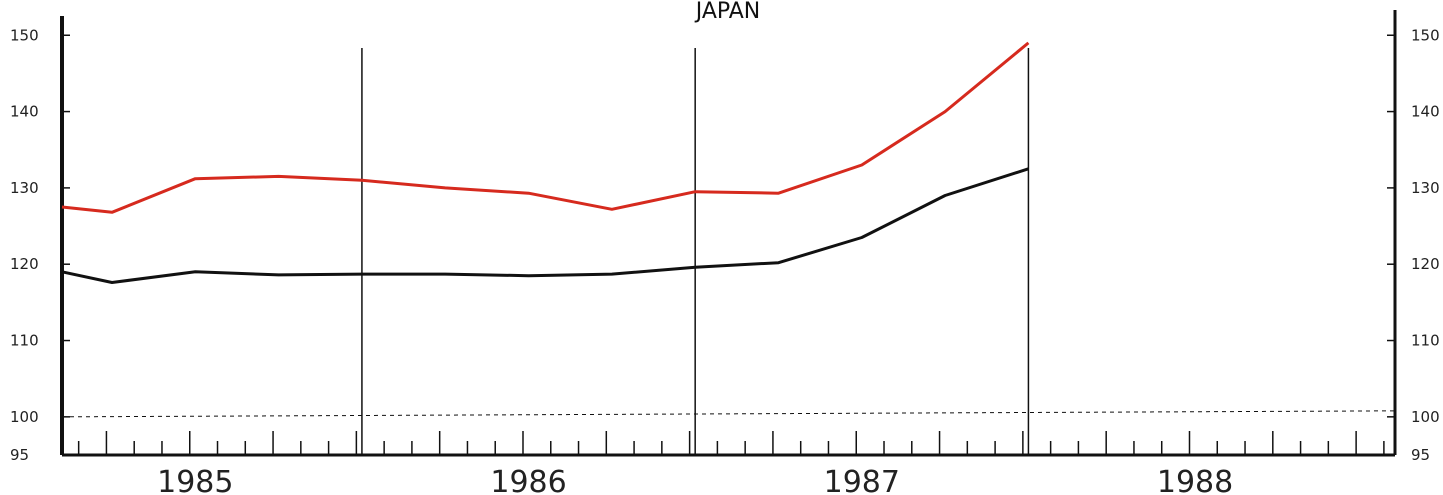  I want to click on x-tick-label: 1987, so click(862, 480).